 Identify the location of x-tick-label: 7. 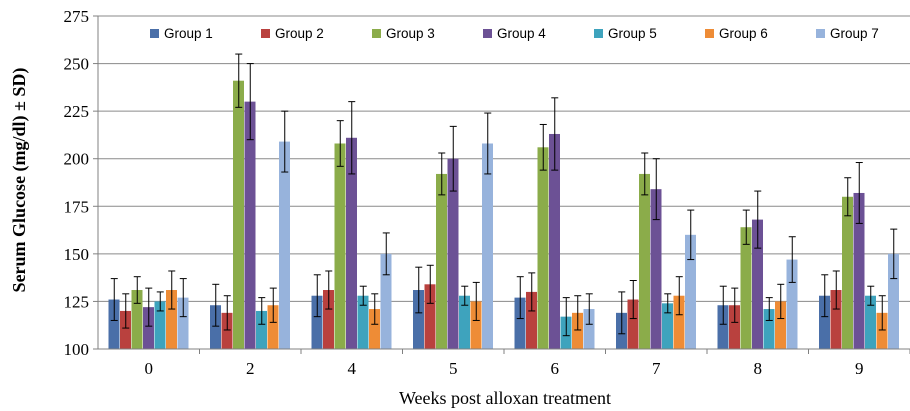
(656, 368).